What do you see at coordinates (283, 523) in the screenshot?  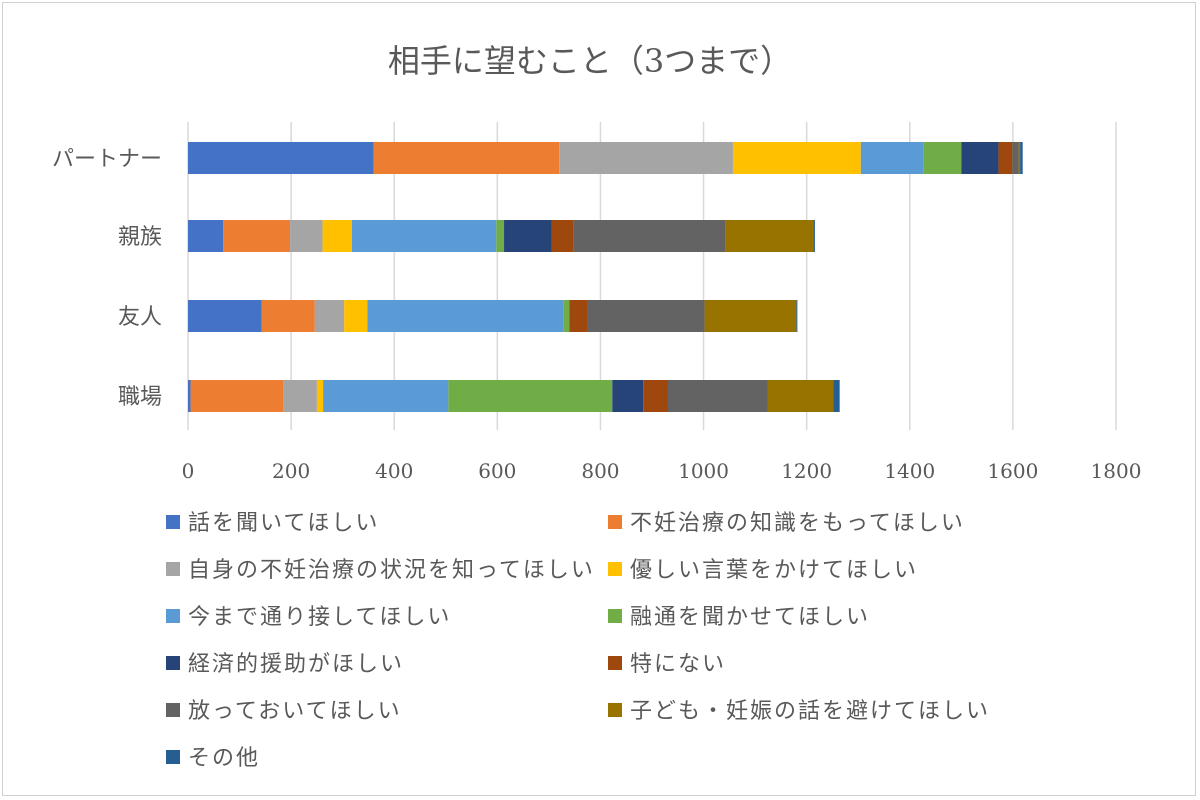 I see `legend-label: 話を聞いてほしい` at bounding box center [283, 523].